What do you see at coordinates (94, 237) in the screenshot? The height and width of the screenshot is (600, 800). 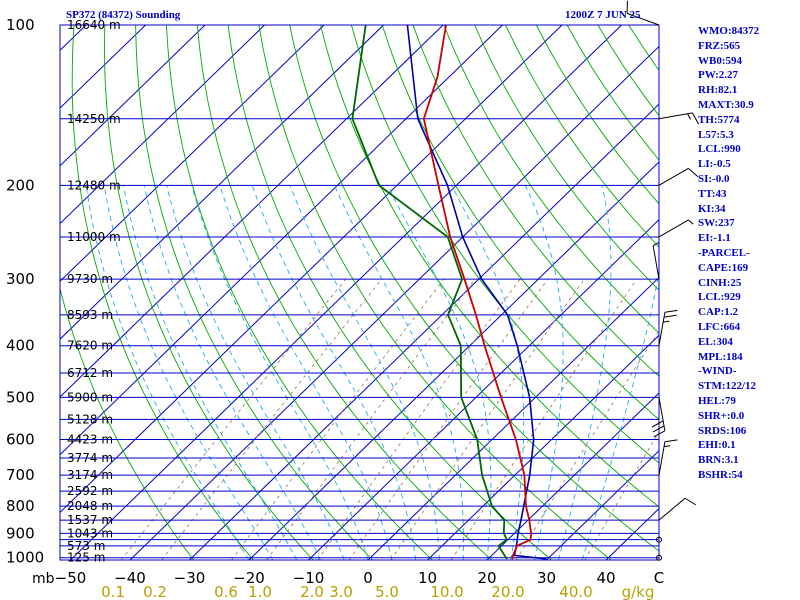 I see `height-label: 11000 m` at bounding box center [94, 237].